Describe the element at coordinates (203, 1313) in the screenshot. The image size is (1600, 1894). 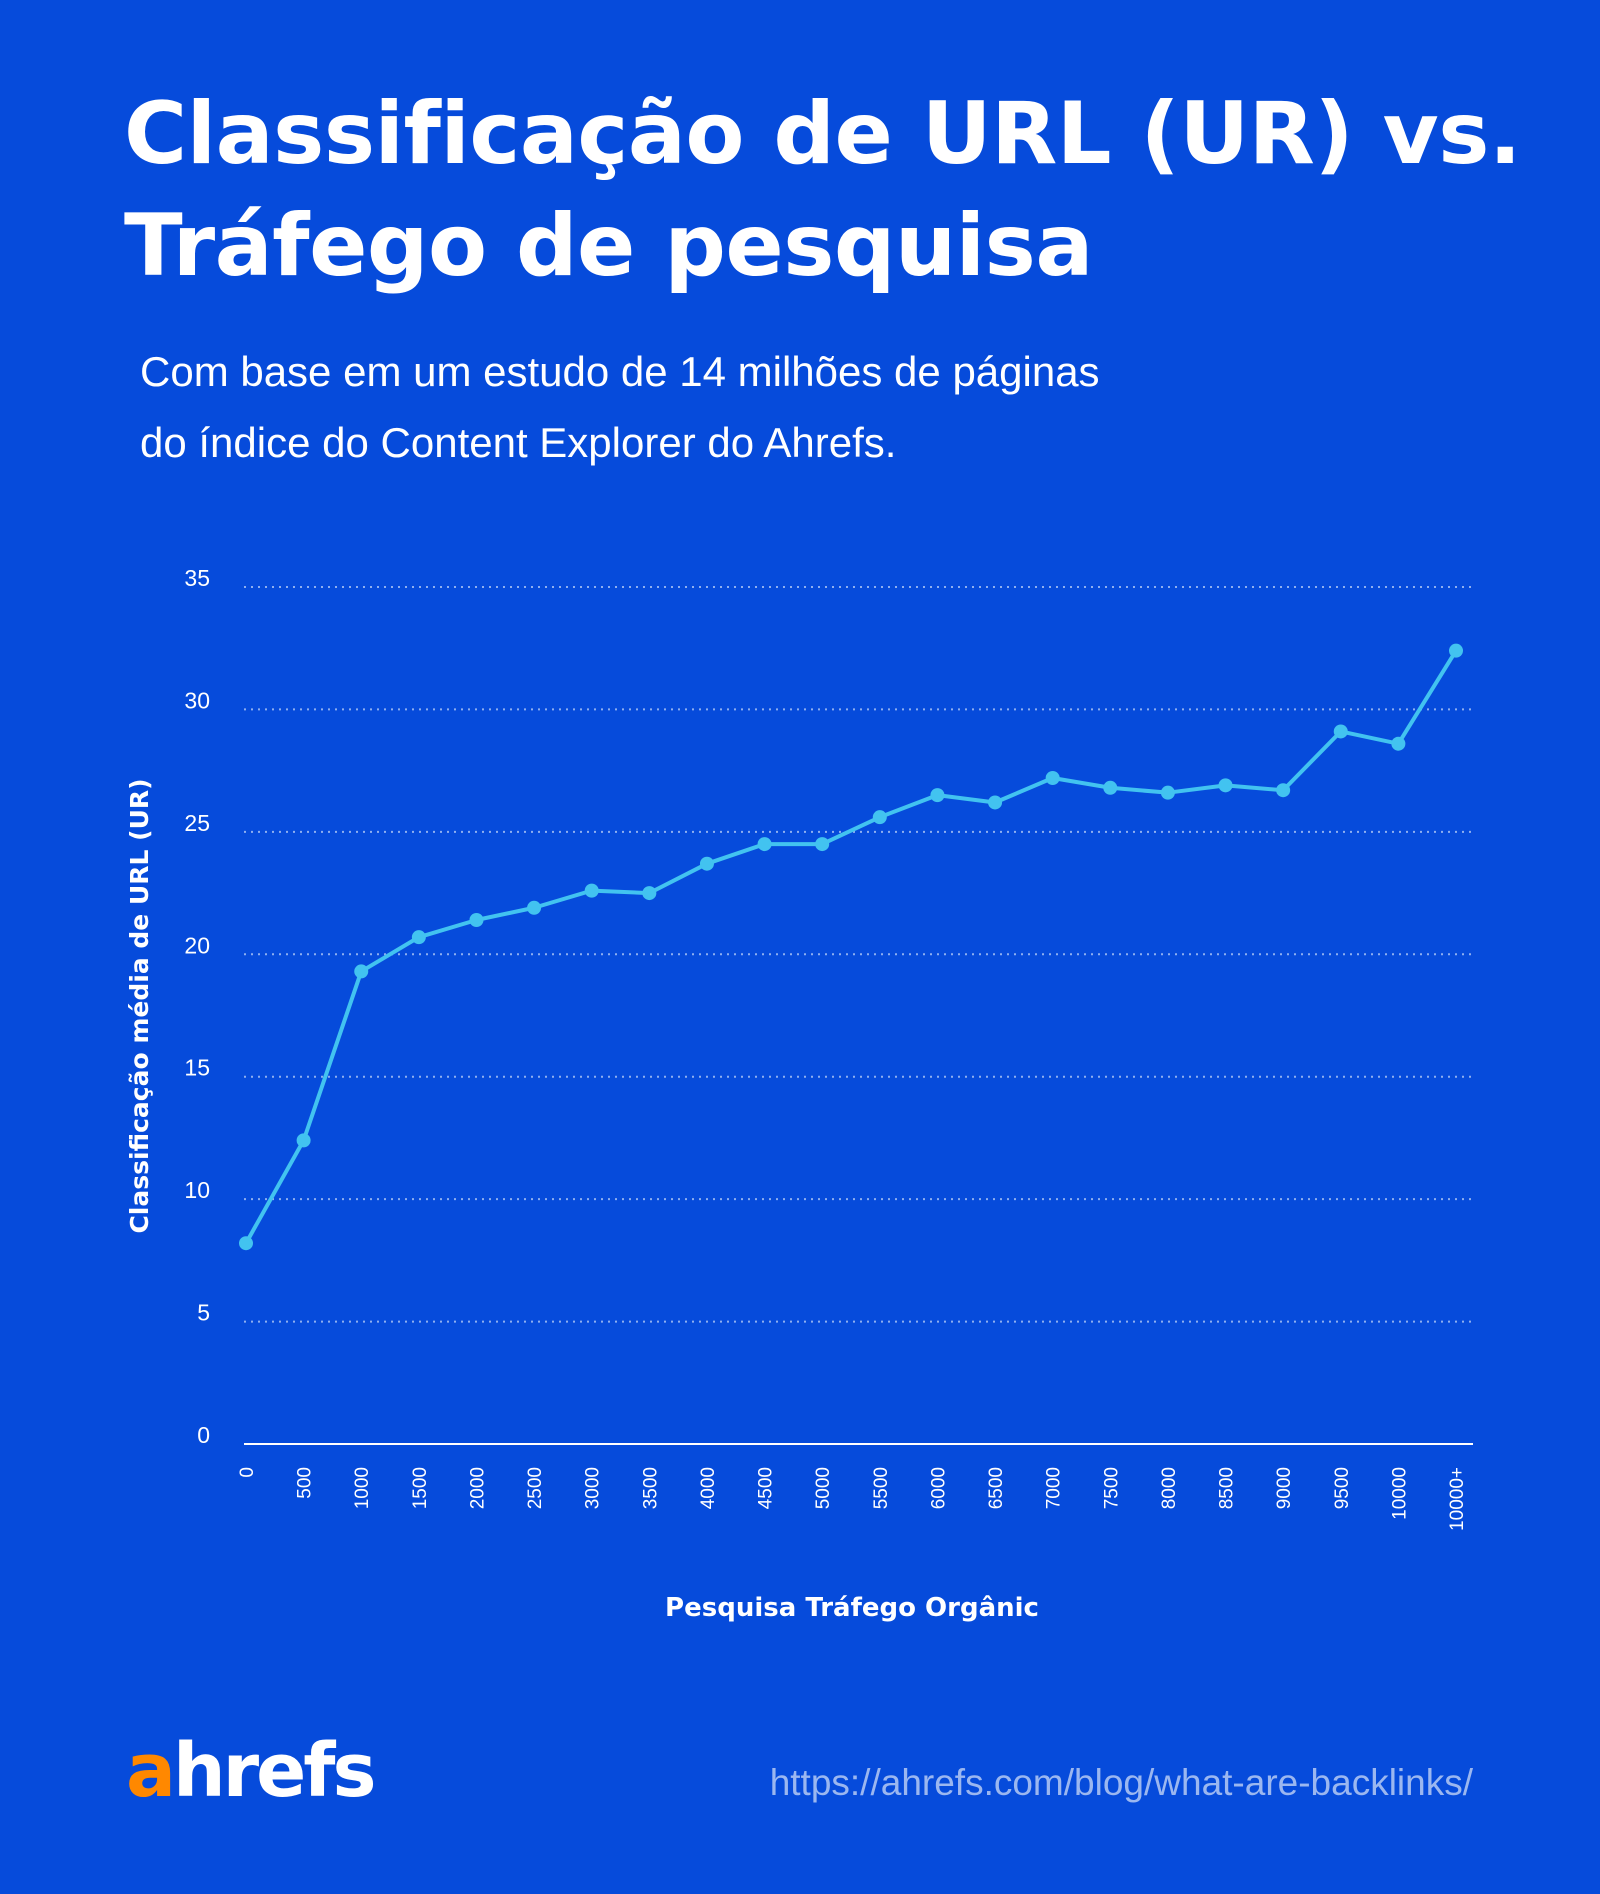
I see `y-tick-label: 5` at that location.